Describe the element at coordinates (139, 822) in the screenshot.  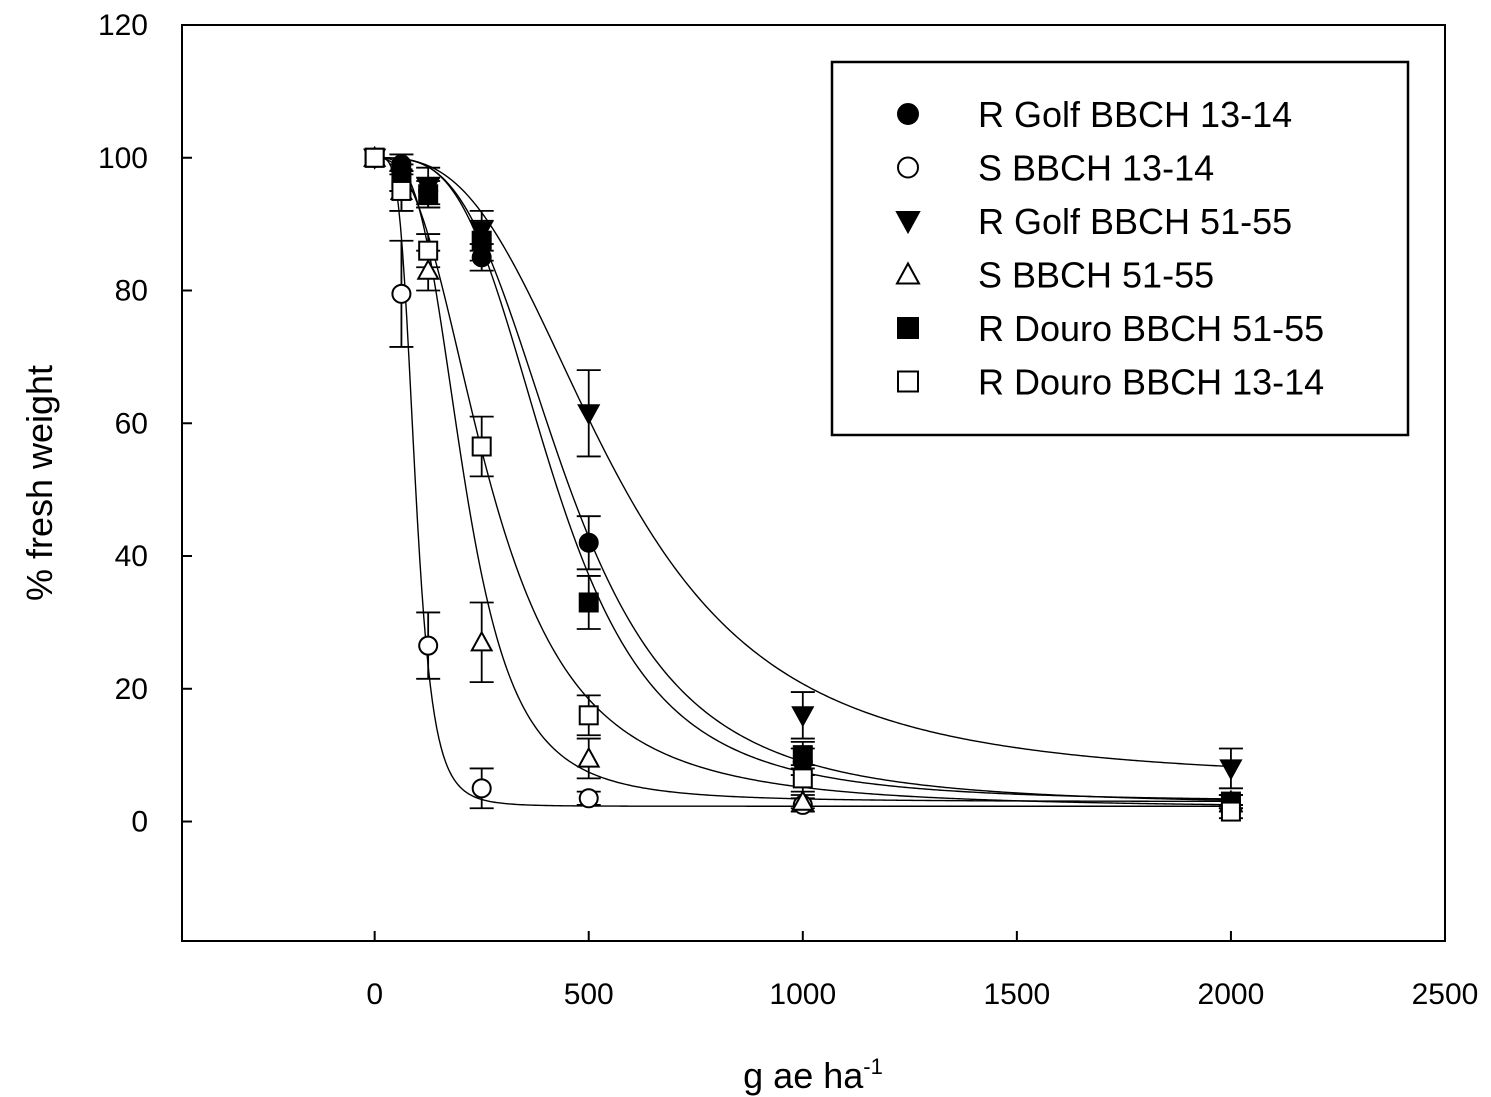
I see `y-tick-label-0: 0` at that location.